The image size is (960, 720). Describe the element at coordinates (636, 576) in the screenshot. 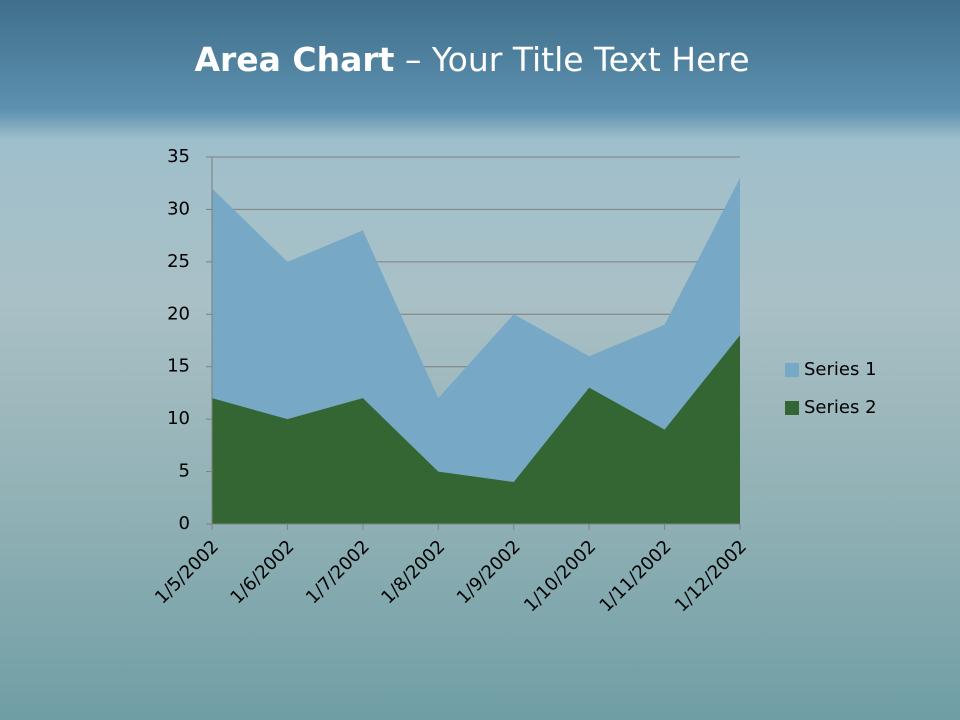

I see `x-tick-label: 1/11/2002` at that location.